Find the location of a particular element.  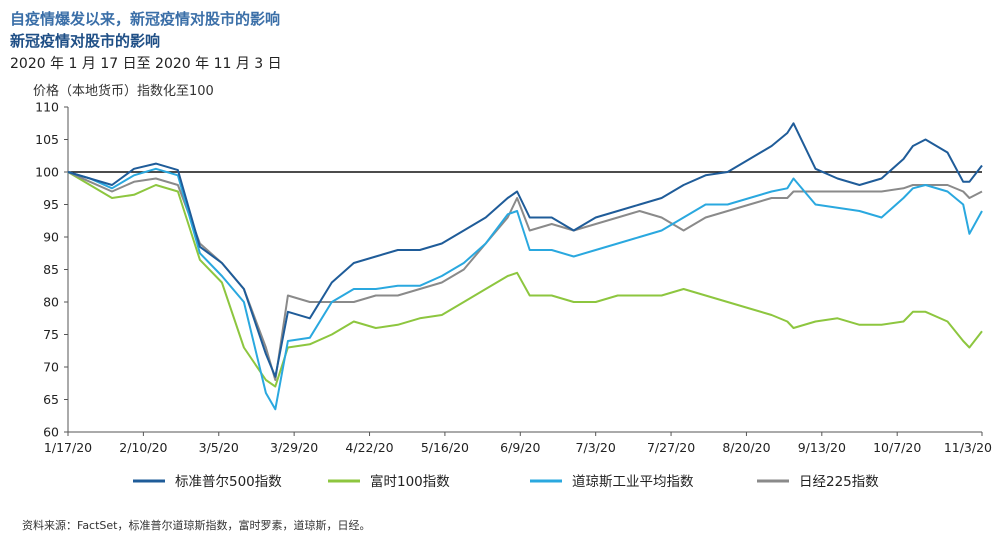

y-tick-label: 90 is located at coordinates (51, 237).